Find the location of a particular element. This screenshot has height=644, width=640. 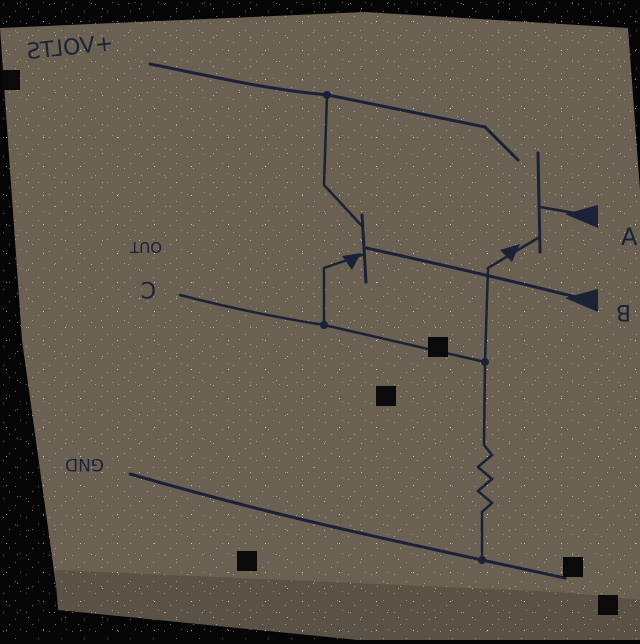

output-c-wire is located at coordinates (332, 328).